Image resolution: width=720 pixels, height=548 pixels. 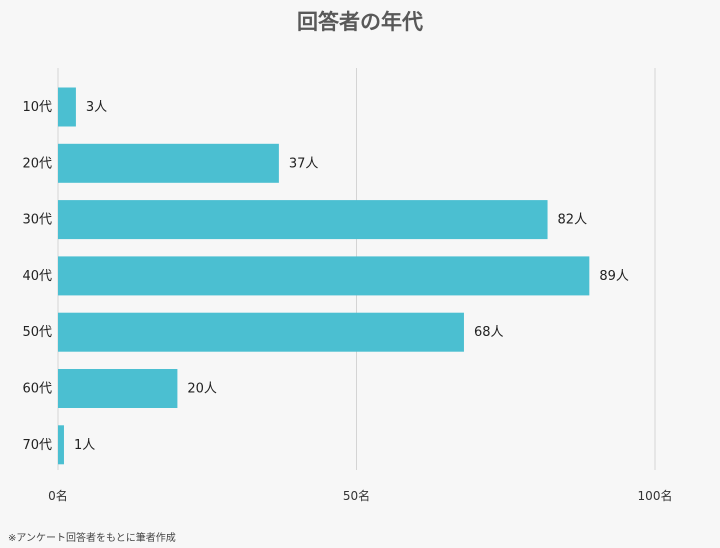 I want to click on category-label: 70代, so click(x=37, y=445).